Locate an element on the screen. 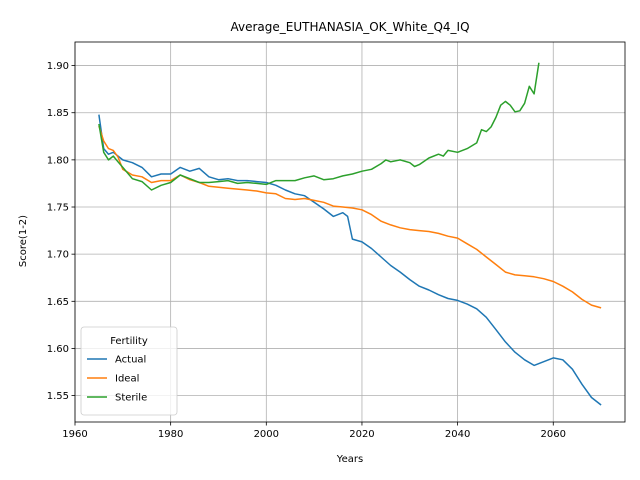  y-tick-label: 1.60 is located at coordinates (58, 349).